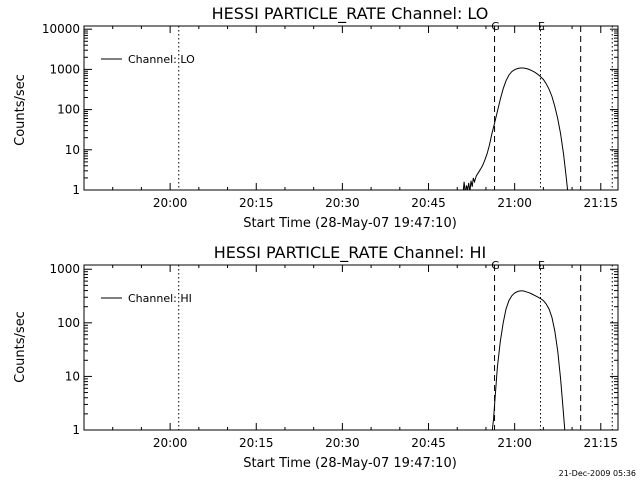  Describe the element at coordinates (350, 14) in the screenshot. I see `chart-title: HESSI PARTICLE_RATE Channel: LO` at that location.